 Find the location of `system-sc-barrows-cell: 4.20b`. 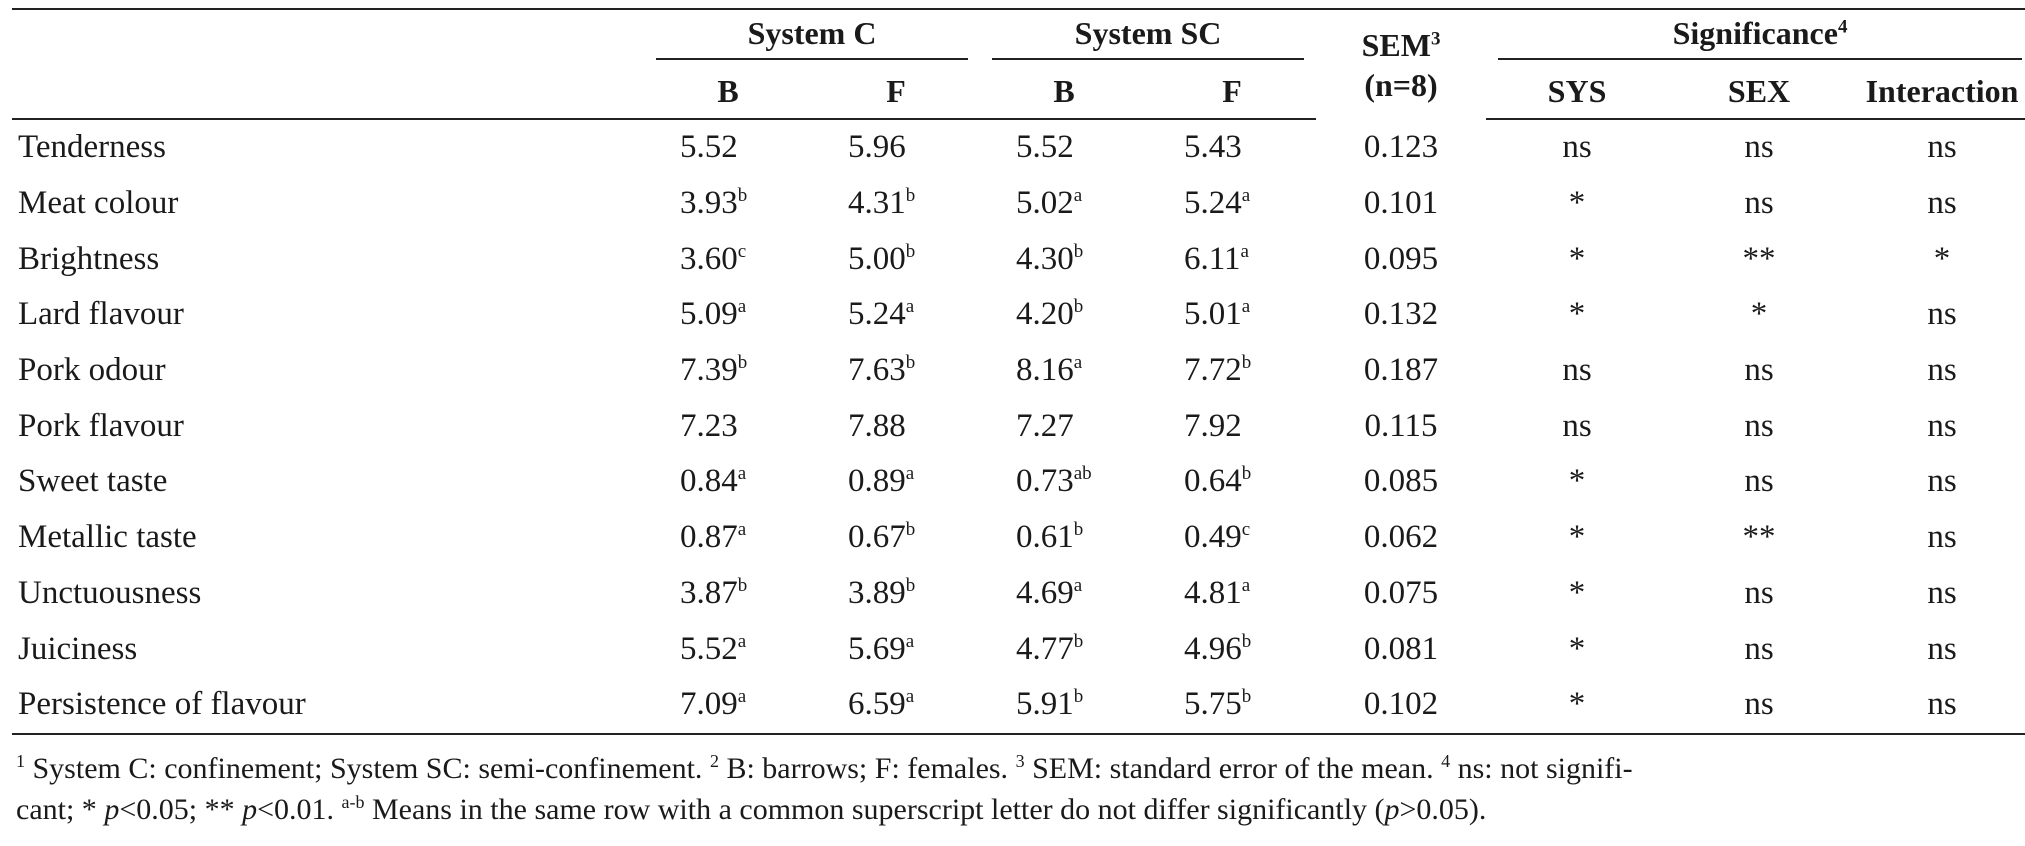

system-sc-barrows-cell: 4.20b is located at coordinates (1064, 315).